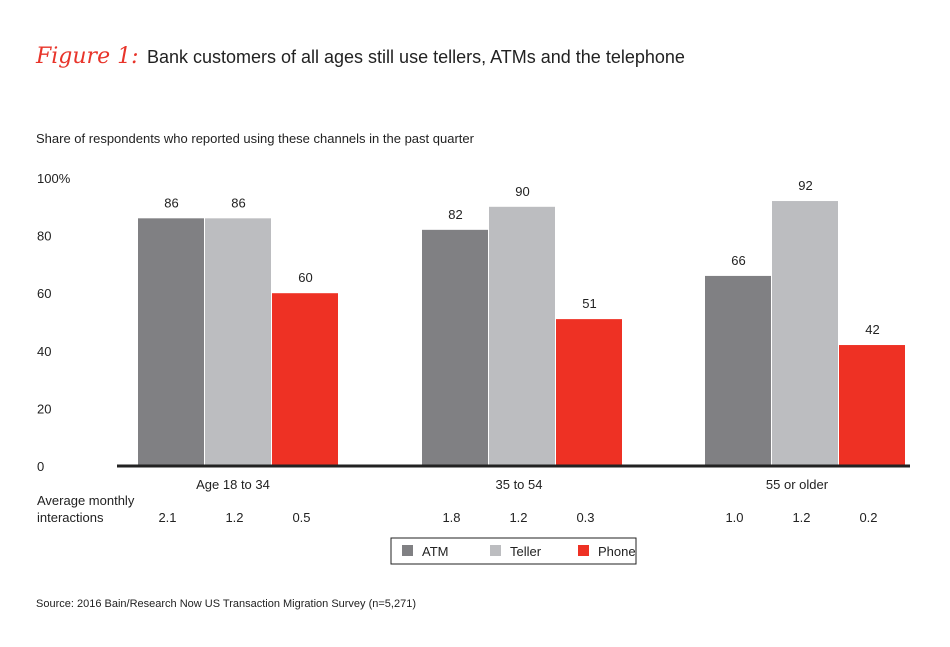 The height and width of the screenshot is (647, 950). What do you see at coordinates (44, 408) in the screenshot?
I see `y-tick-label: 20` at bounding box center [44, 408].